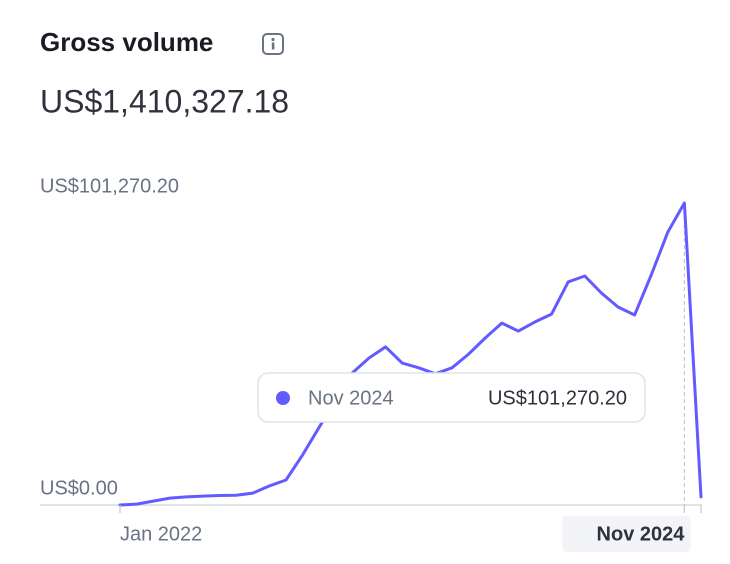 The height and width of the screenshot is (564, 730). Describe the element at coordinates (161, 534) in the screenshot. I see `x-tick-label: Jan 2022` at that location.